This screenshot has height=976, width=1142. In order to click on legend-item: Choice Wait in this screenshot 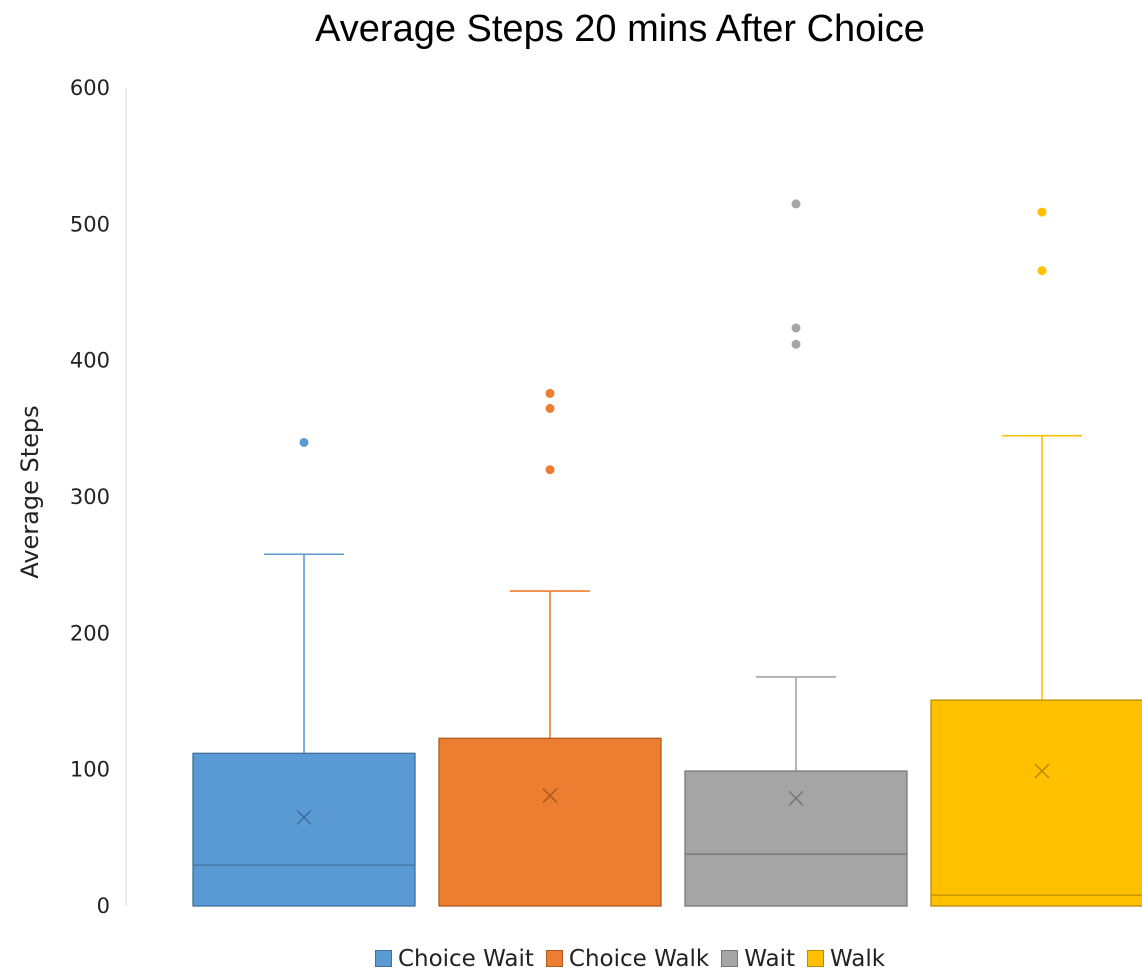, I will do `click(454, 959)`.